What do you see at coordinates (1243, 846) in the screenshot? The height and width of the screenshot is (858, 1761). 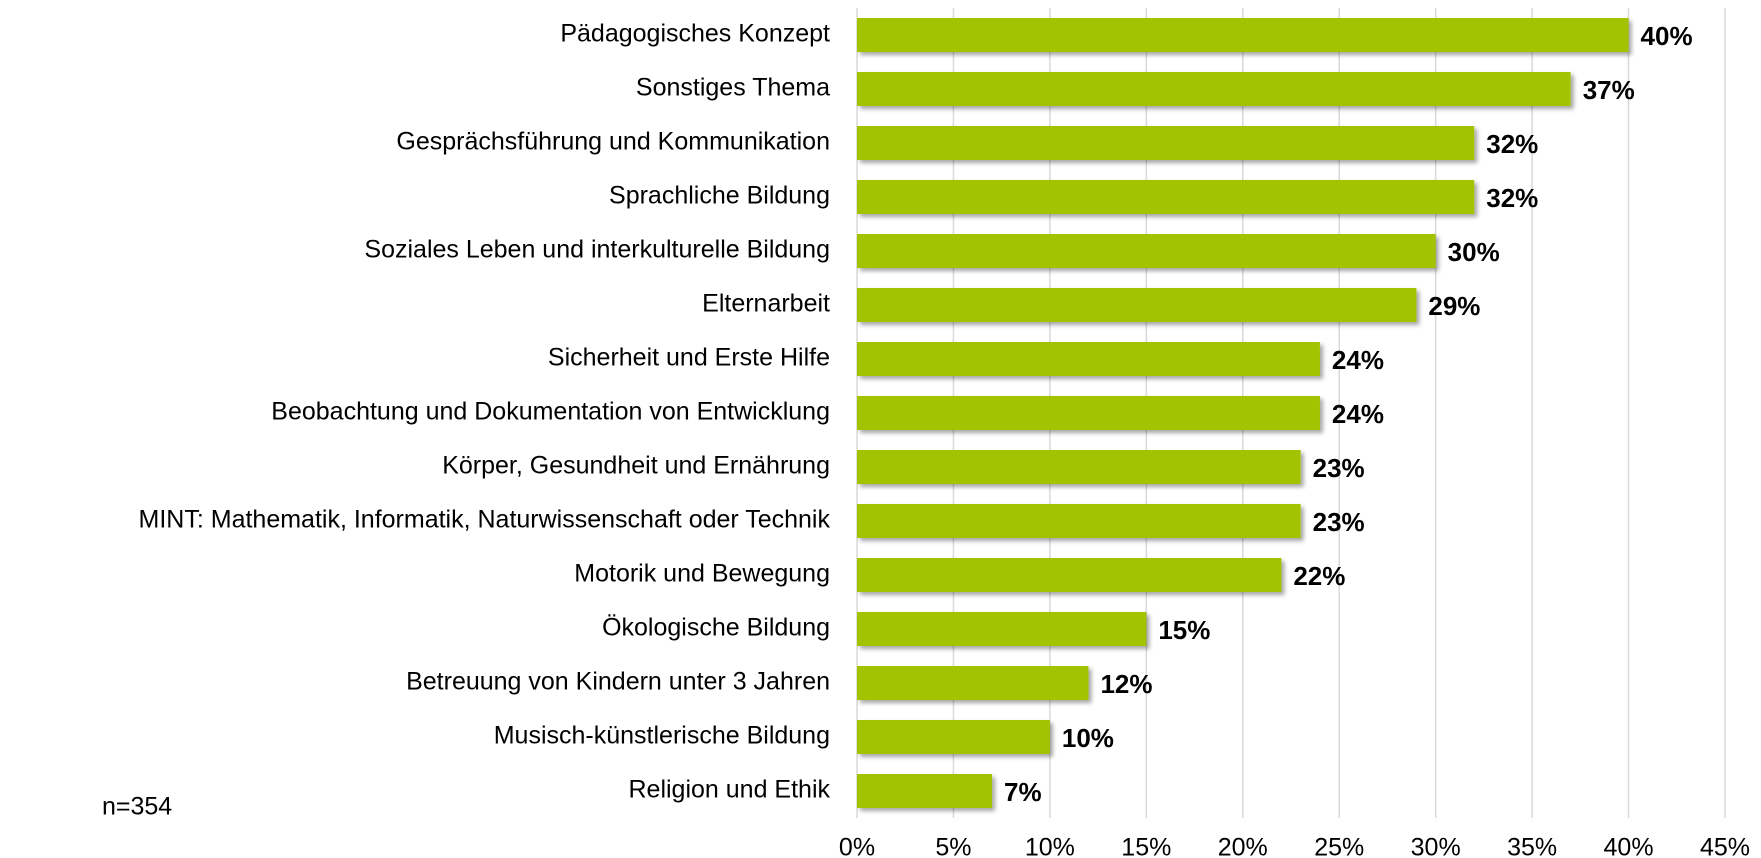 I see `x-tick-label: 20%` at bounding box center [1243, 846].